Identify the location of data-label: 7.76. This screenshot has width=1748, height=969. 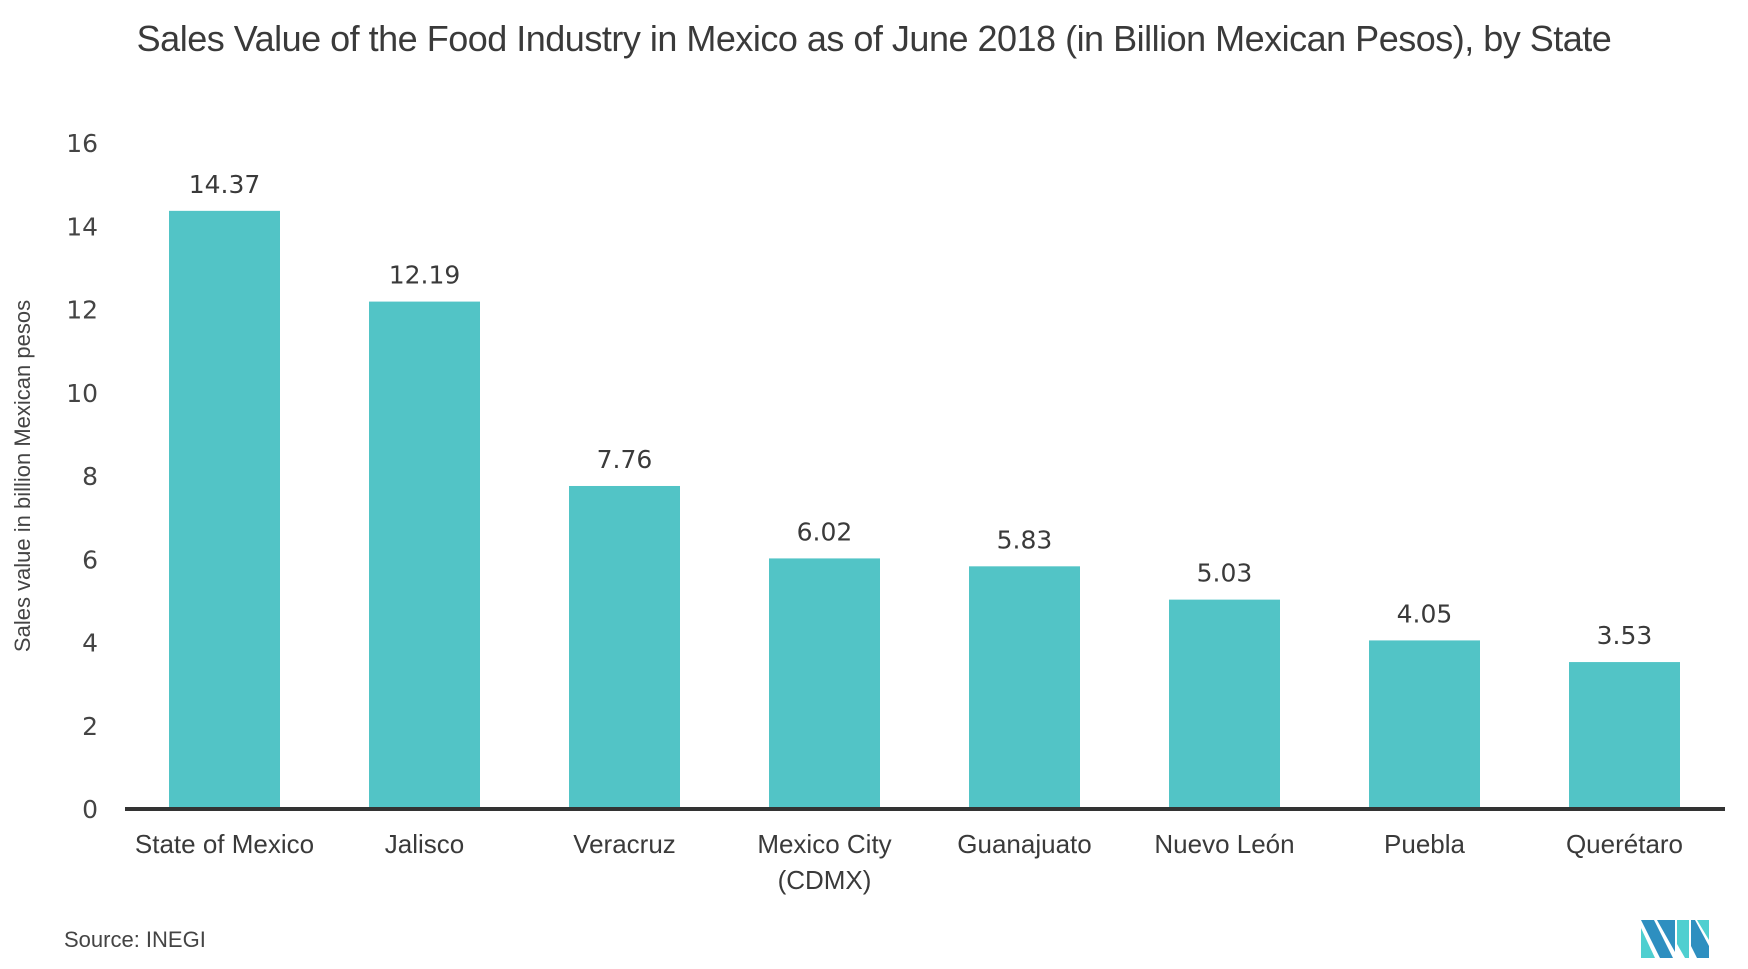
(625, 459).